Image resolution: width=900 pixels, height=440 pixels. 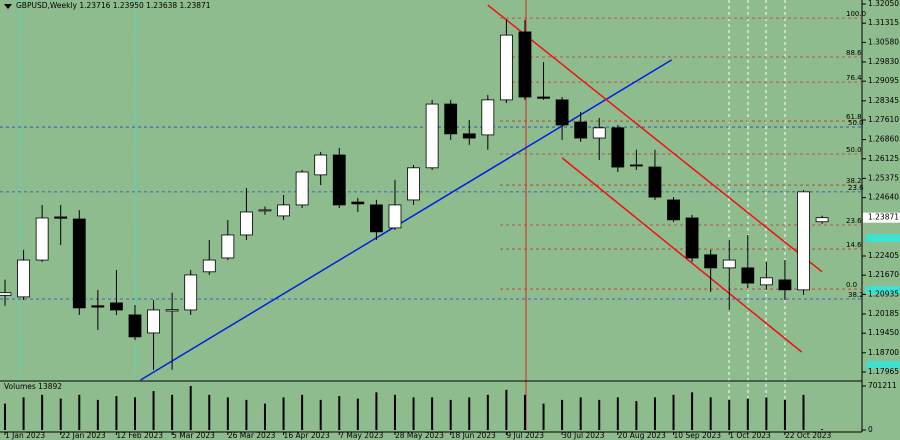 I want to click on y-tick-label: 1.27610, so click(x=883, y=119).